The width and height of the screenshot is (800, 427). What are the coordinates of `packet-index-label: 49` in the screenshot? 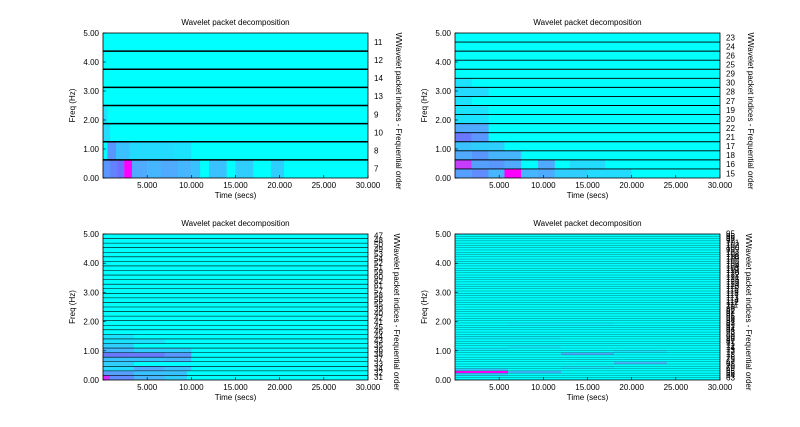 It's located at (378, 249).